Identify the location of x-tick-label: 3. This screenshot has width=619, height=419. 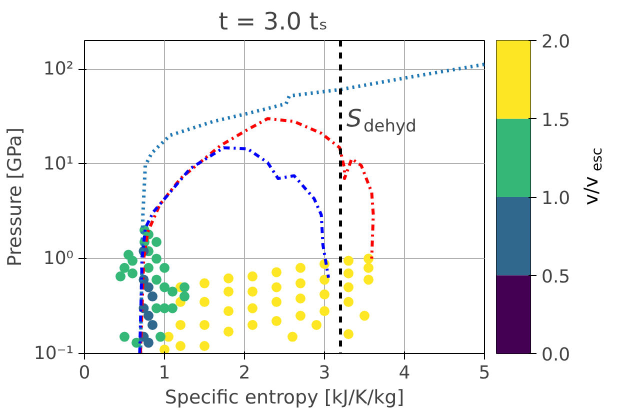
(324, 373).